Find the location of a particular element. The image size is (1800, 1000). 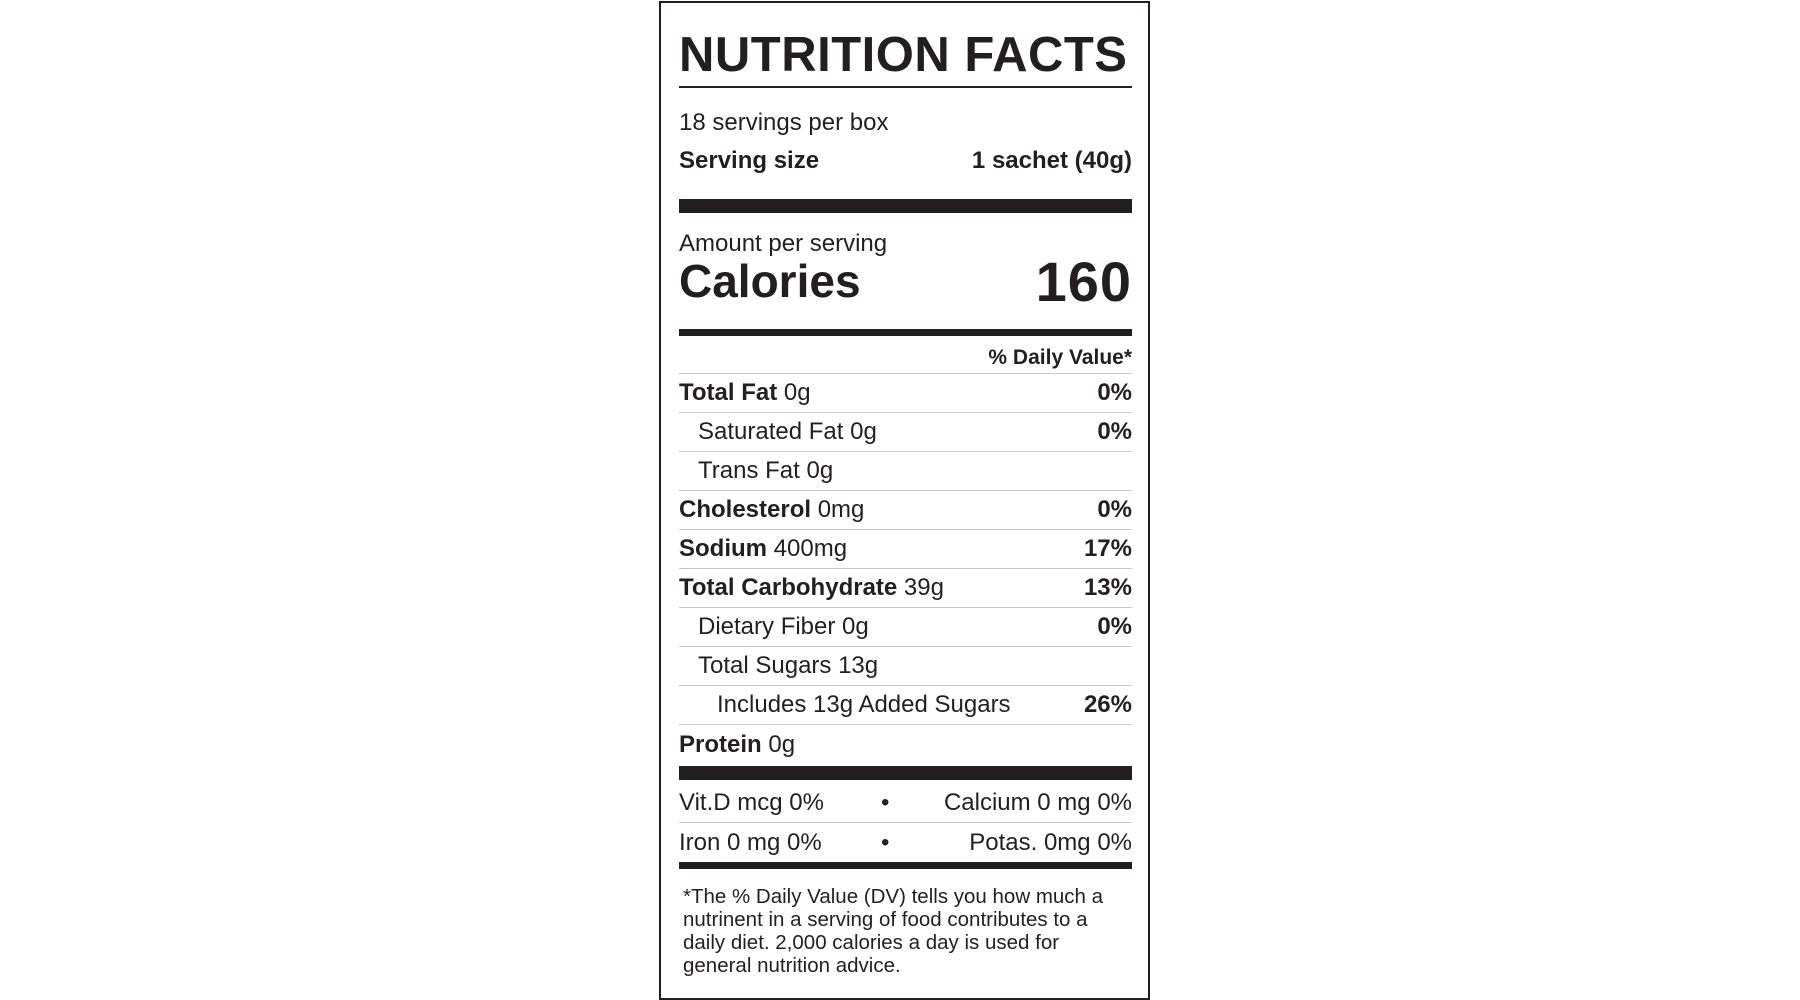

nutrient-amount: 13g is located at coordinates (858, 665).